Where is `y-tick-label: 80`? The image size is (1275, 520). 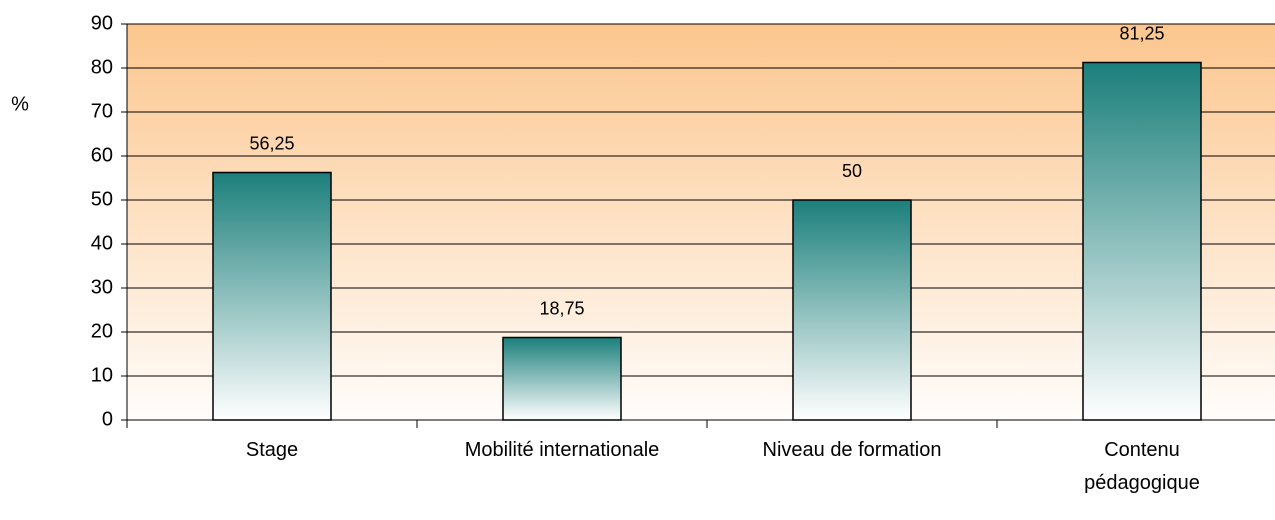
y-tick-label: 80 is located at coordinates (102, 67).